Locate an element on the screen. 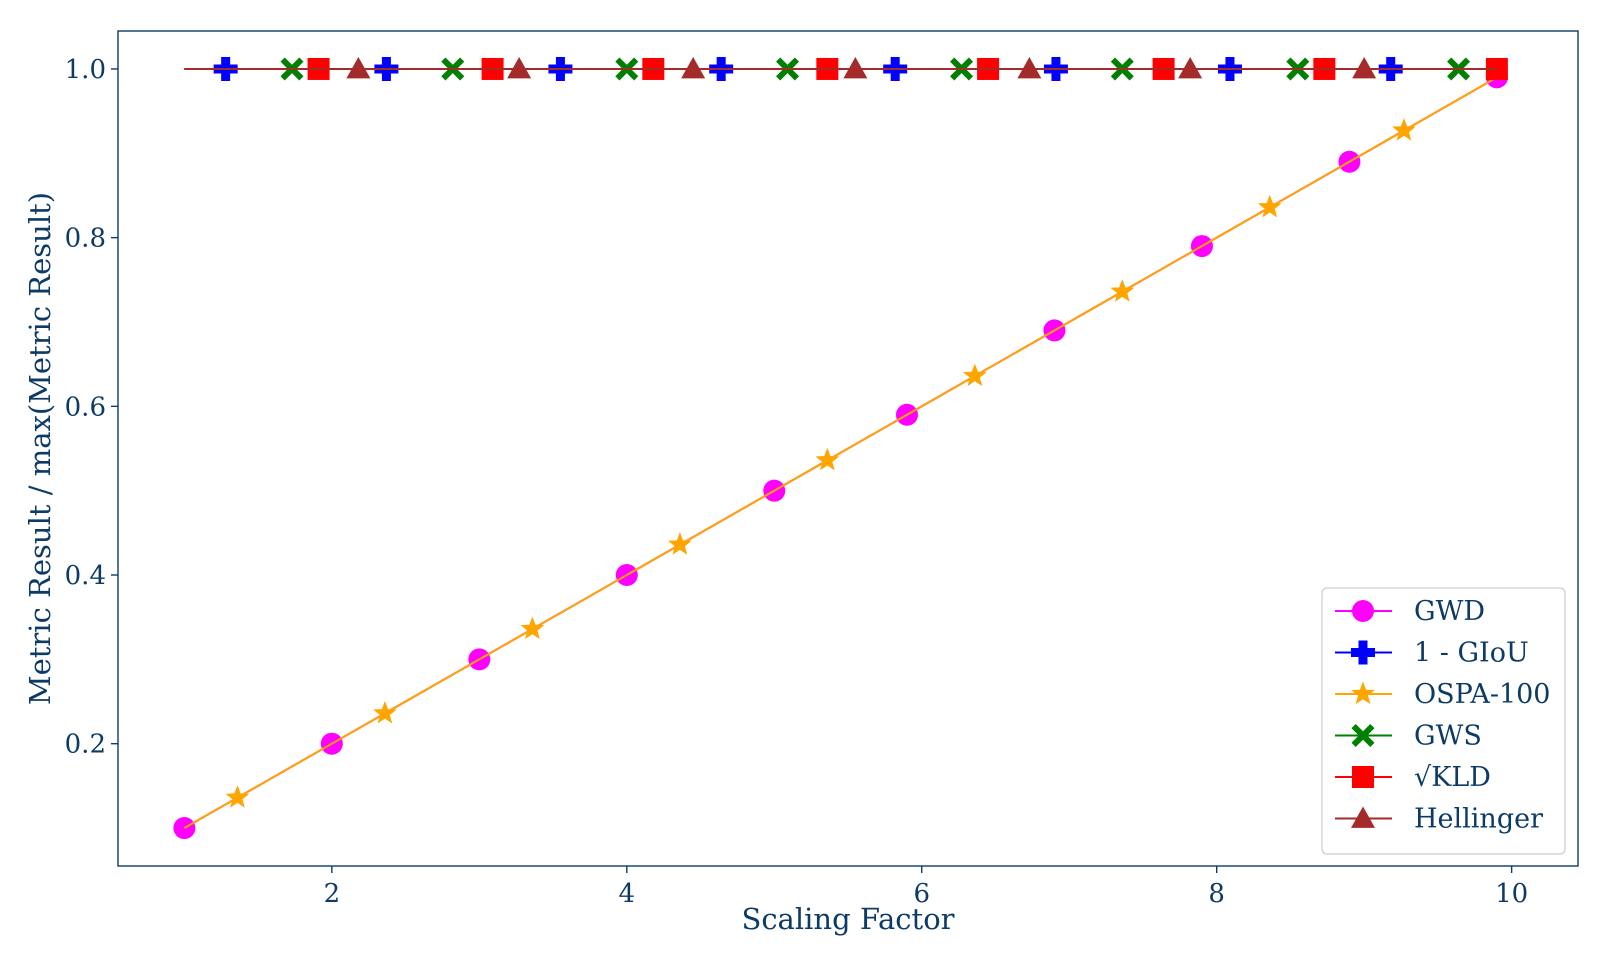 The image size is (1600, 960). x-axis-label: Scaling Factor is located at coordinates (847, 919).